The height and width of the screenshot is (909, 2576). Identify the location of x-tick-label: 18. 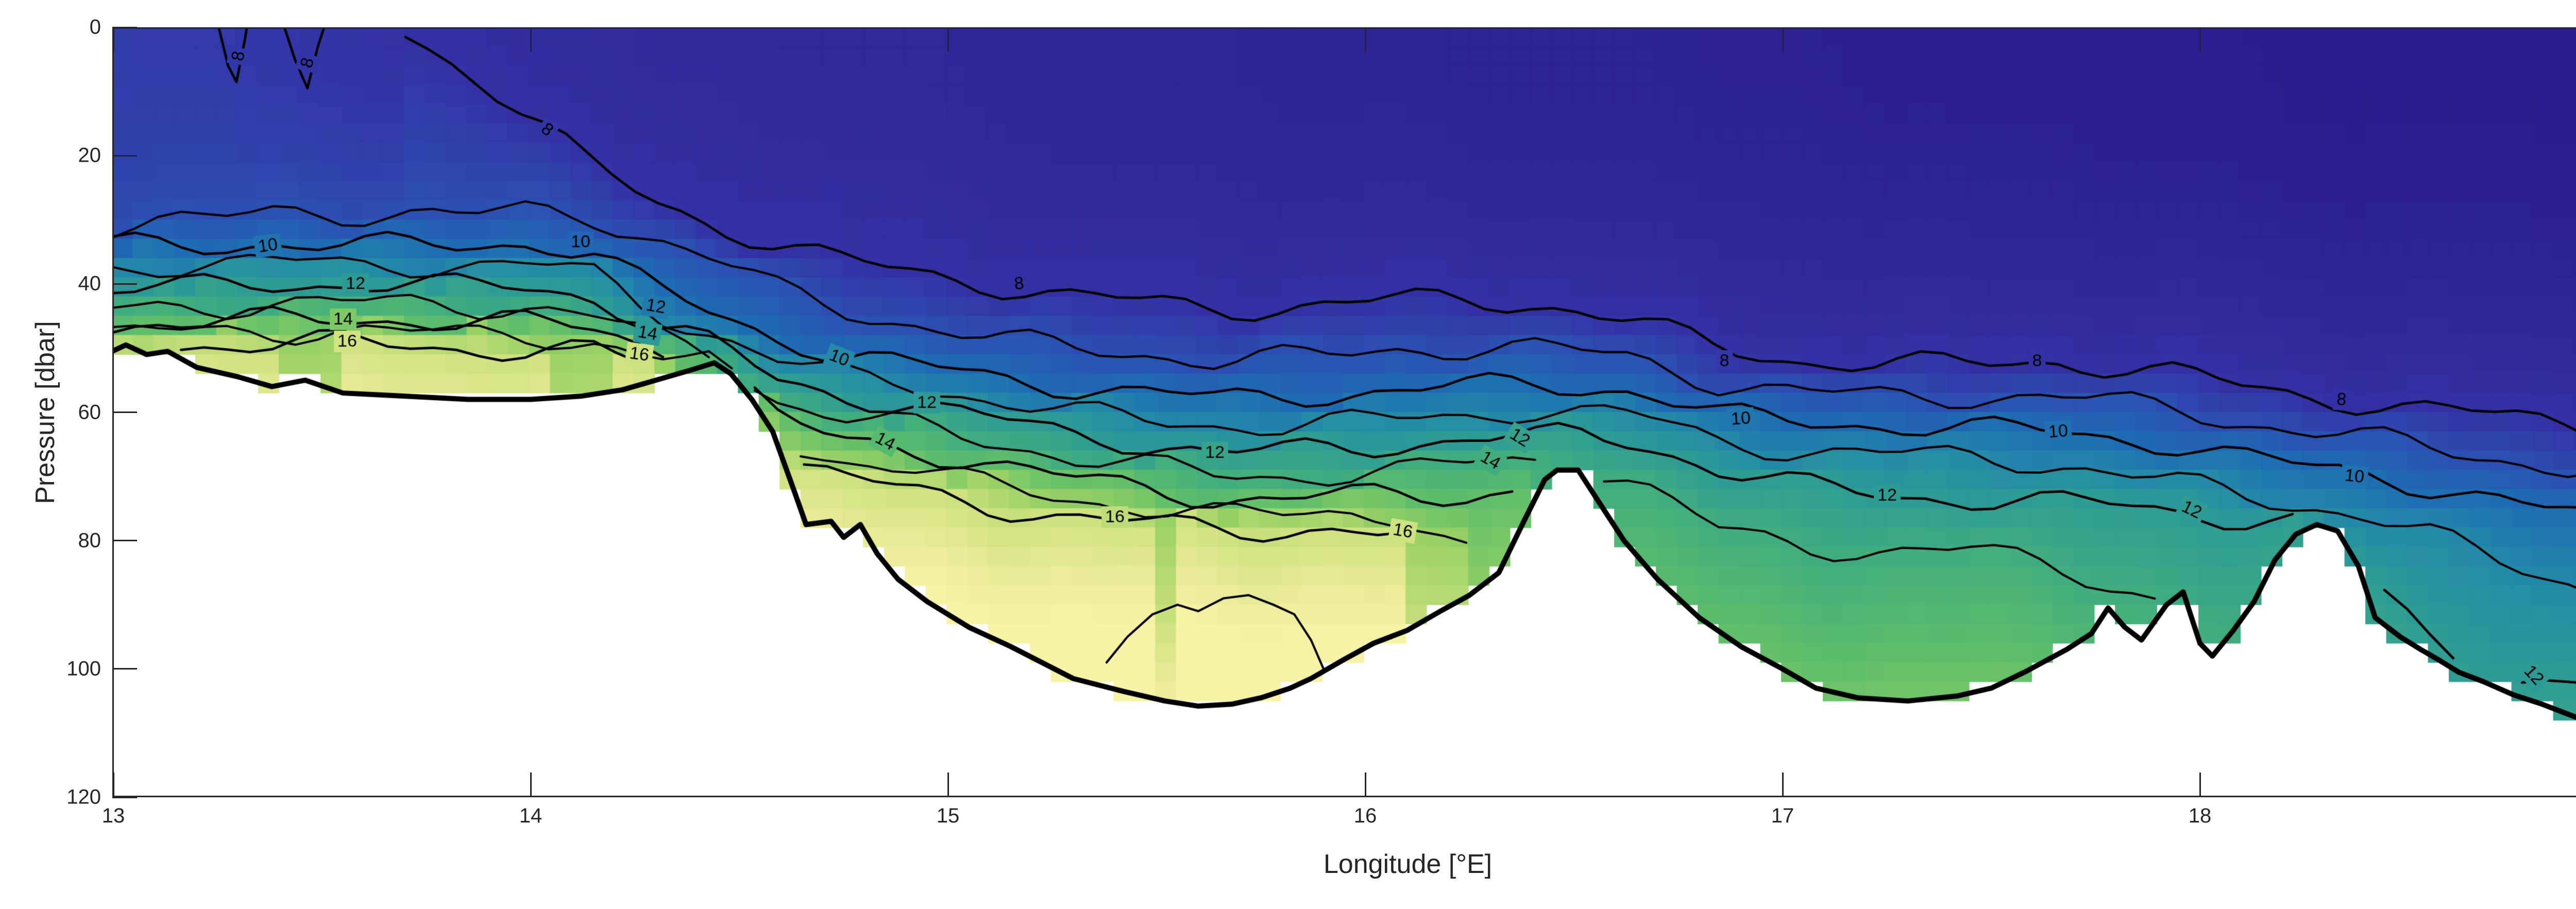
(2200, 815).